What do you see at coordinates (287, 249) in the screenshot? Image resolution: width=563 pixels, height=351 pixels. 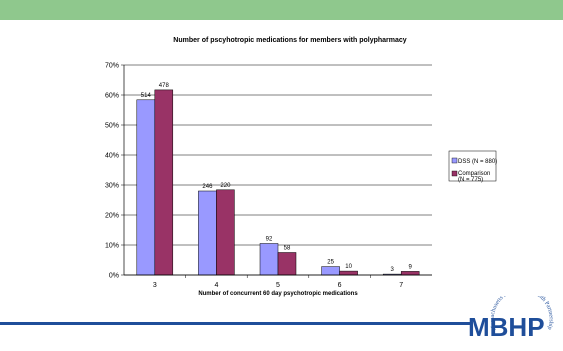 I see `data-label: 58` at bounding box center [287, 249].